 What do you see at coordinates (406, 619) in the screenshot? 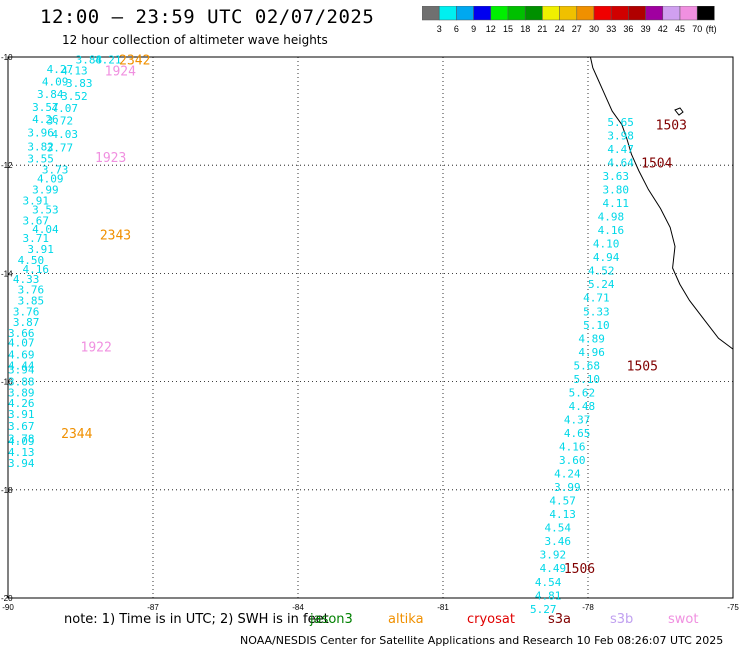
I see `satellite-legend-altika: altika` at bounding box center [406, 619].